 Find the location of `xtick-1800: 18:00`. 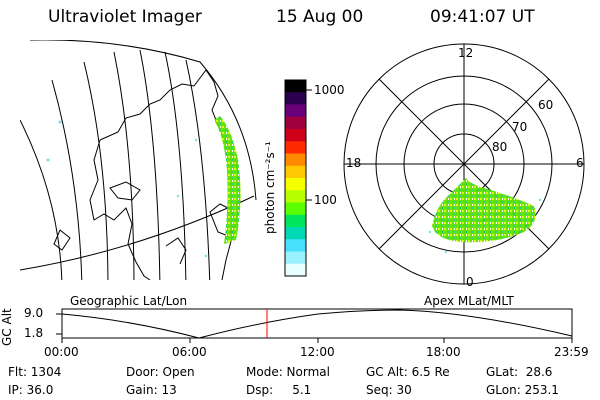

xtick-1800: 18:00 is located at coordinates (443, 352).